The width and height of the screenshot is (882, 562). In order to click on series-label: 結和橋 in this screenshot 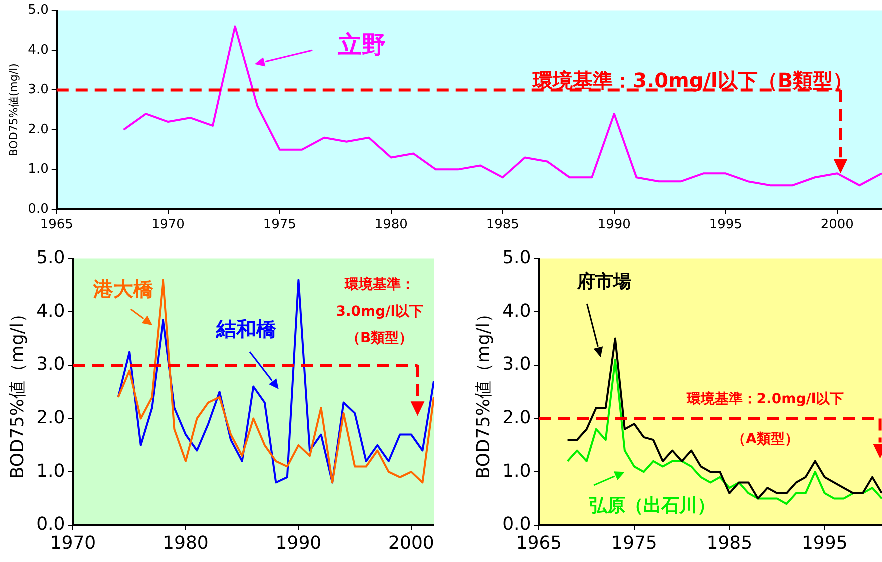, I will do `click(246, 328)`.